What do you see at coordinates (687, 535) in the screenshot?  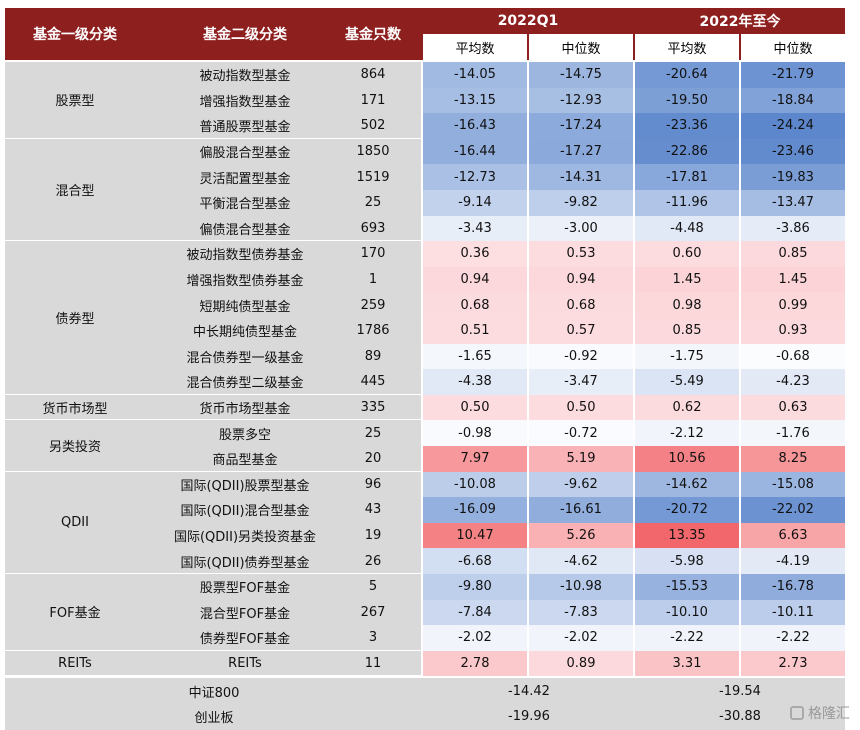 I see `return-value-cell: 13.35` at bounding box center [687, 535].